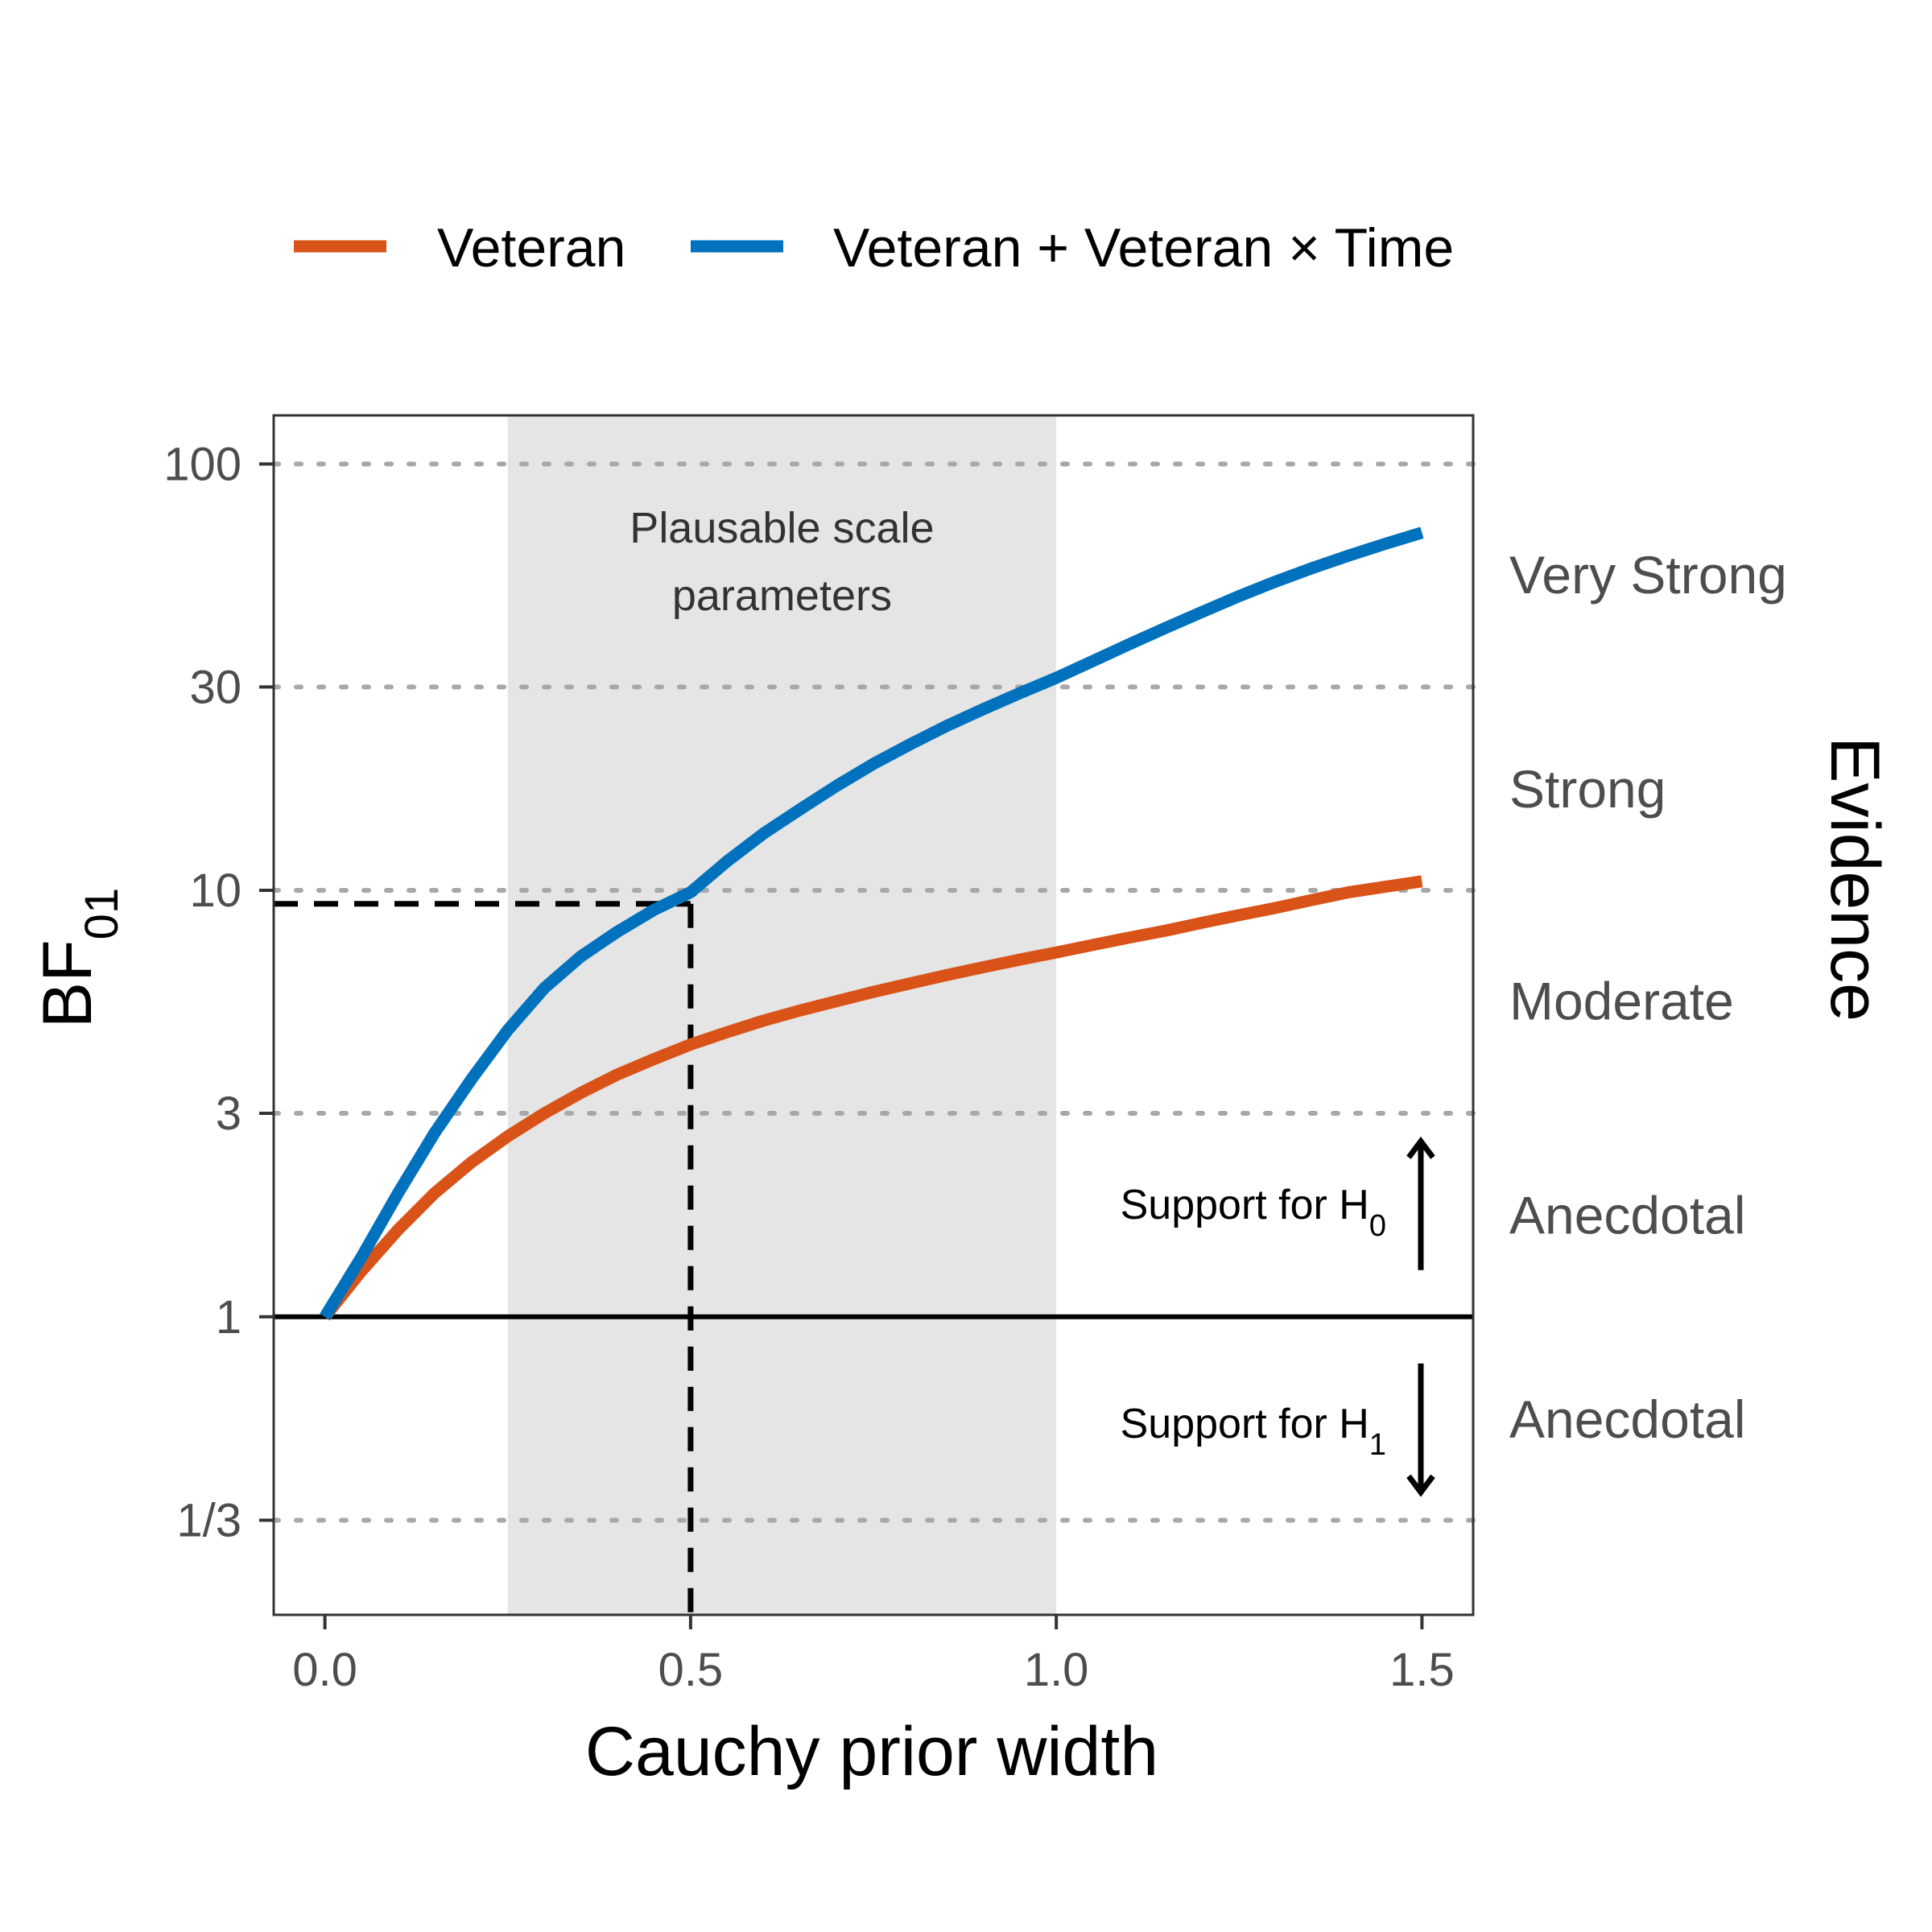 The width and height of the screenshot is (1932, 1932). Describe the element at coordinates (691, 1670) in the screenshot. I see `x-tick-label-1: 0.5` at that location.